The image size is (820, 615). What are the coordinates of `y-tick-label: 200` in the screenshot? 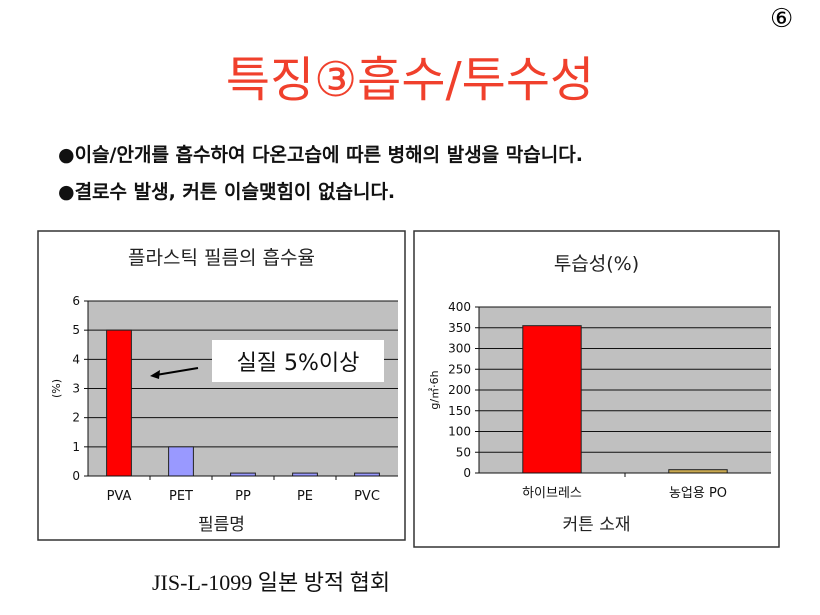 It's located at (459, 390).